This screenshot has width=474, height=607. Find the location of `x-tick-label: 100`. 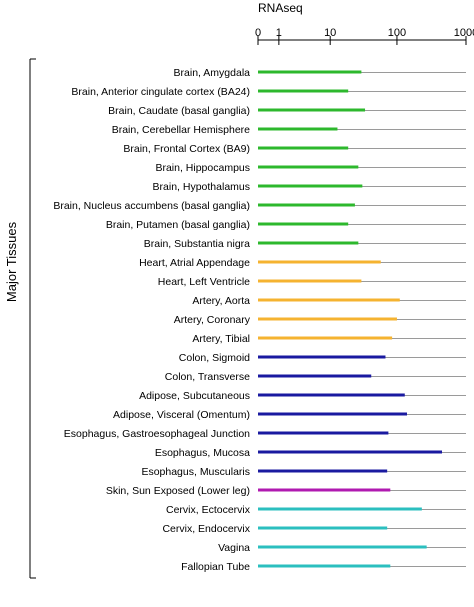

x-tick-label: 100 is located at coordinates (397, 33).